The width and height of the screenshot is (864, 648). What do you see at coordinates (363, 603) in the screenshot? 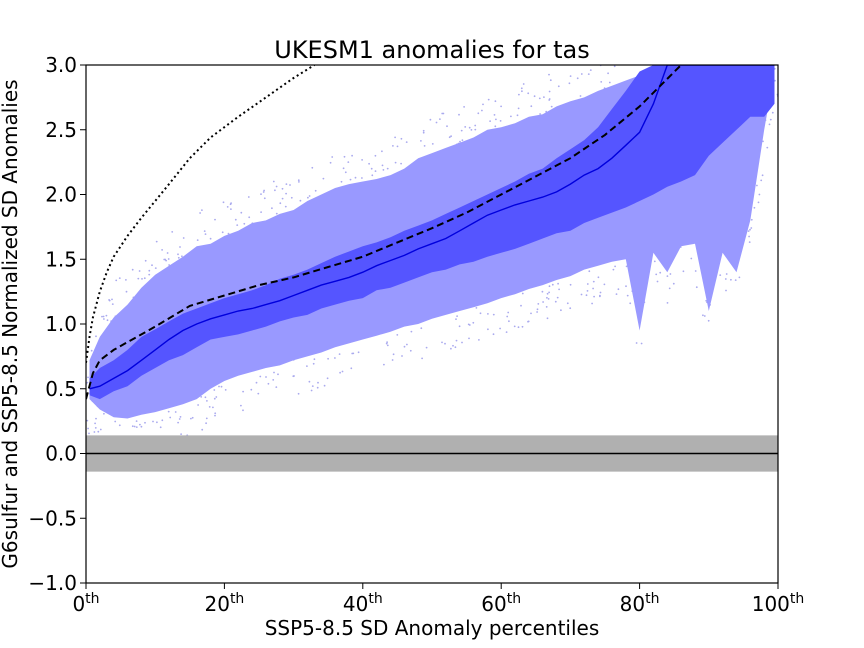
I see `x-tick-label: 40th` at bounding box center [363, 603].